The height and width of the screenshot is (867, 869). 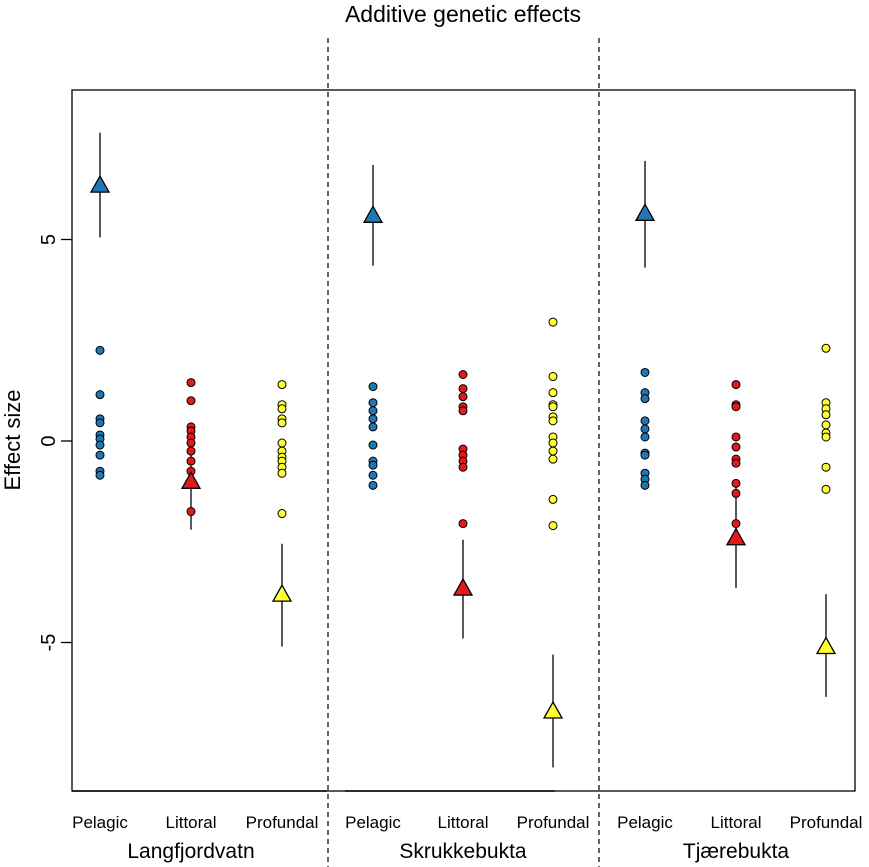 I want to click on group-label: Skrukkebukta, so click(x=463, y=851).